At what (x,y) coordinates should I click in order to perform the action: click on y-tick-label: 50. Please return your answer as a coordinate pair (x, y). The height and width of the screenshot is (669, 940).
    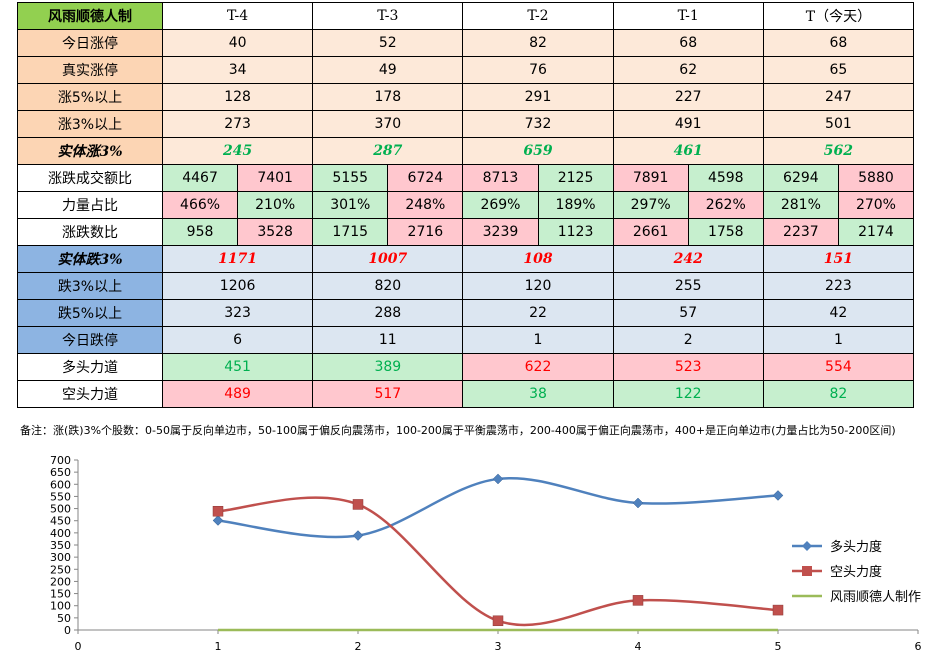
    Looking at the image, I should click on (64, 618).